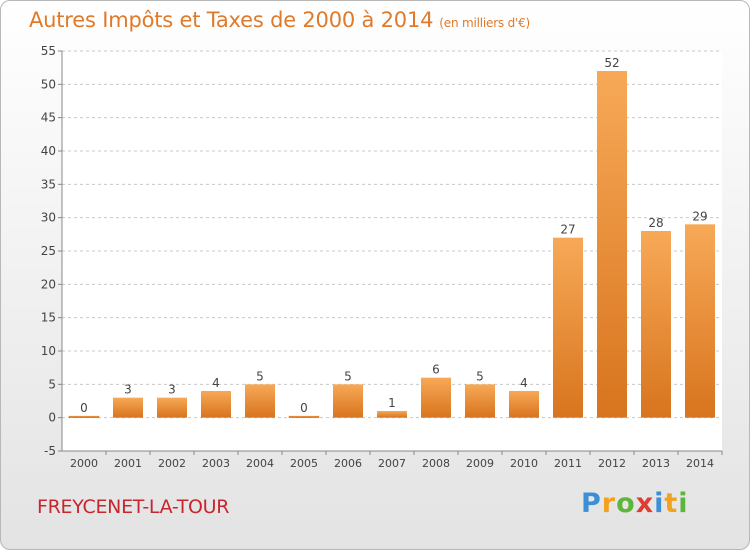  Describe the element at coordinates (48, 351) in the screenshot. I see `y-tick-label: 10` at that location.